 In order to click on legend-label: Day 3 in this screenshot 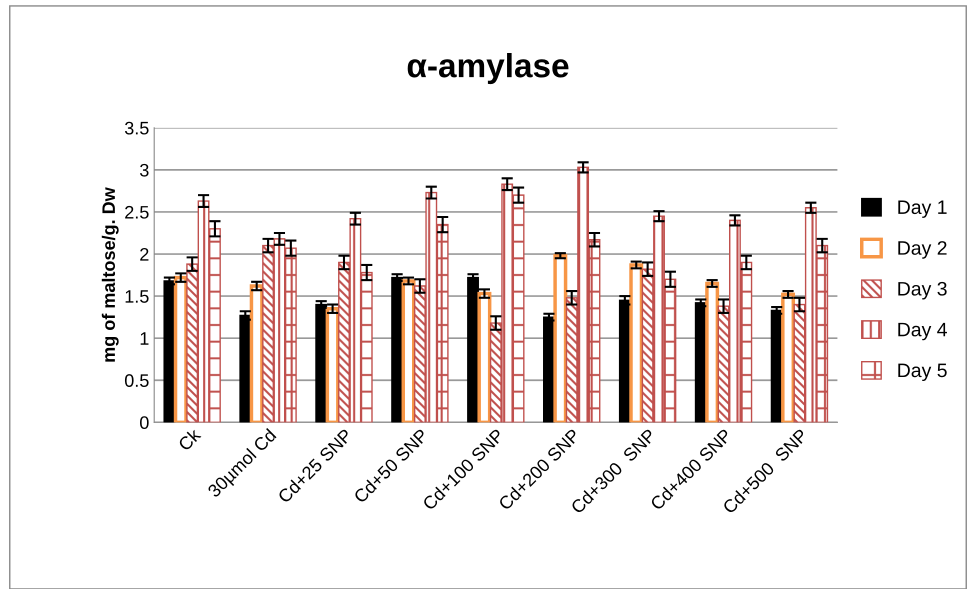, I will do `click(922, 291)`.